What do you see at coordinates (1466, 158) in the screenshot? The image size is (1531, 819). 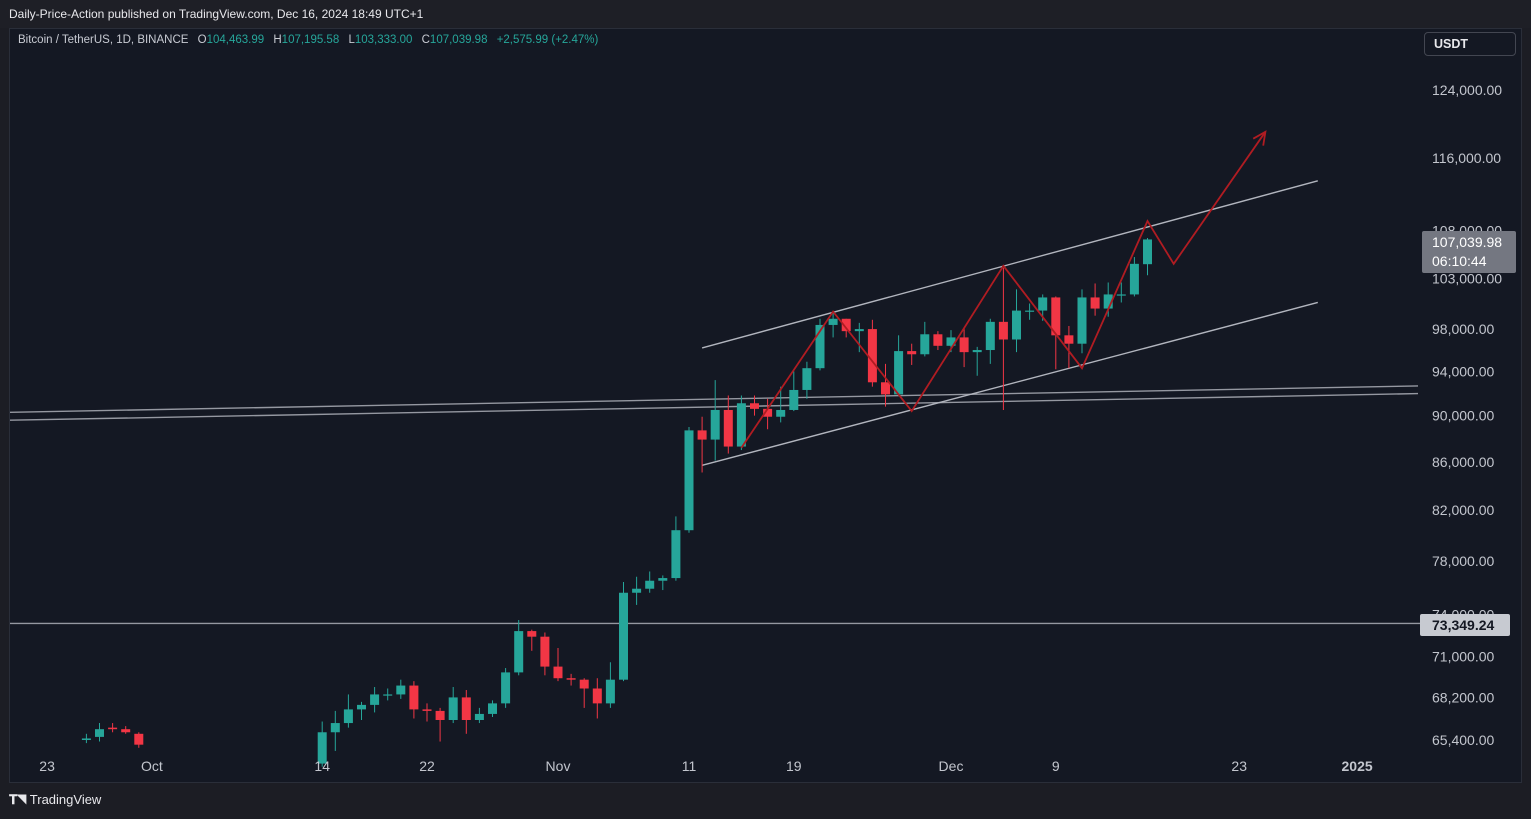 I see `price-tick-label: 116,000.00` at bounding box center [1466, 158].